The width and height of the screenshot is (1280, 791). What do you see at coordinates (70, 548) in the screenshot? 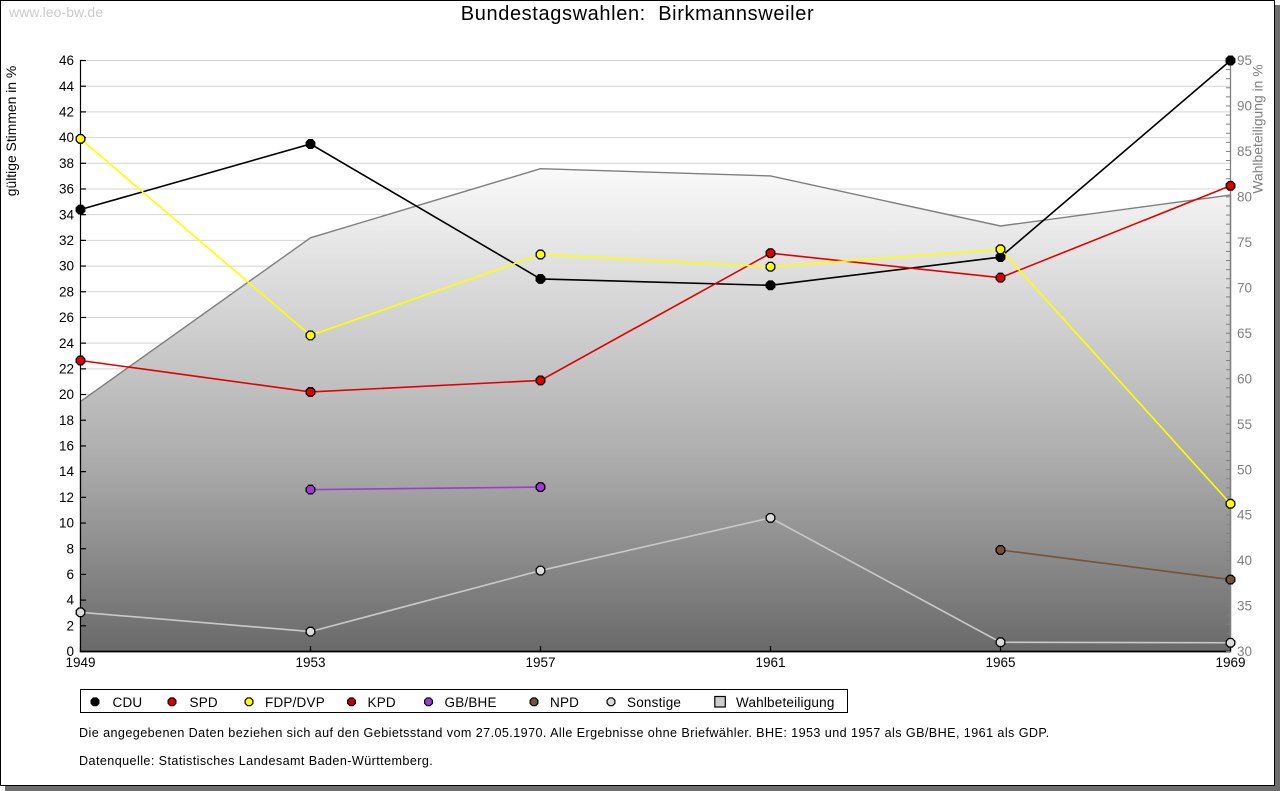
I see `svg-text: 8` at bounding box center [70, 548].